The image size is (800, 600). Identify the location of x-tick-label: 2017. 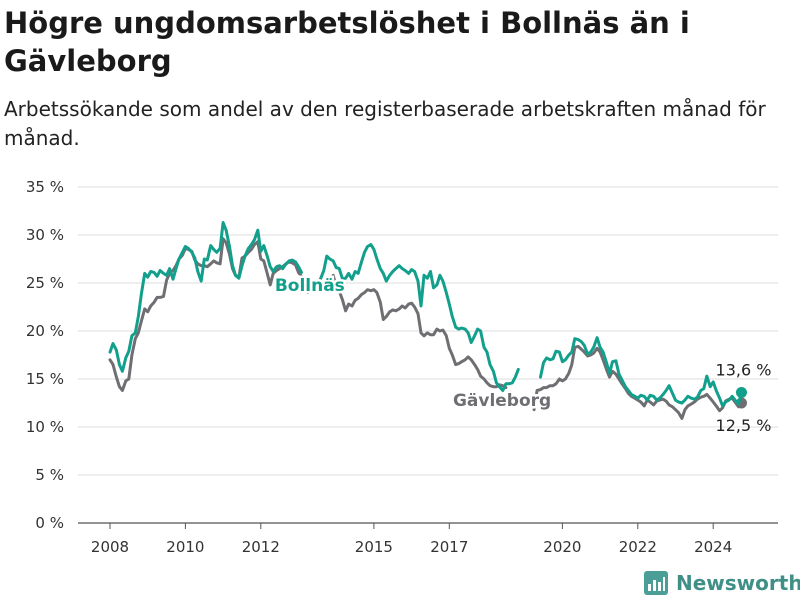
(449, 547).